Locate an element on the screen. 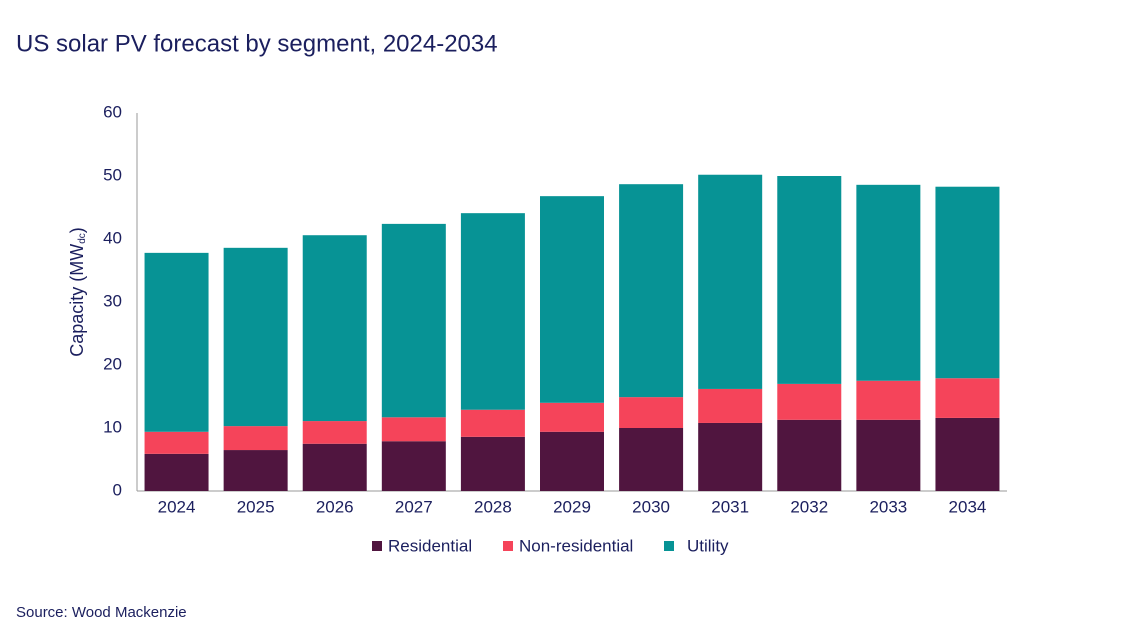  legend-label: Residential is located at coordinates (430, 545).